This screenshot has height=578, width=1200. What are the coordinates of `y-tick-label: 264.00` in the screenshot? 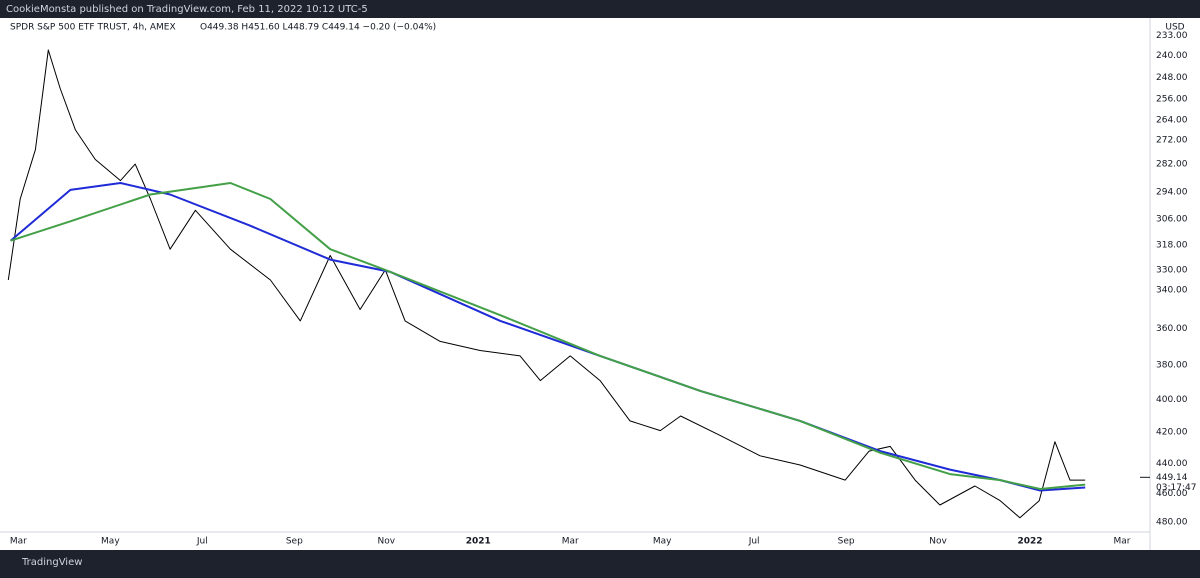 It's located at (1172, 120).